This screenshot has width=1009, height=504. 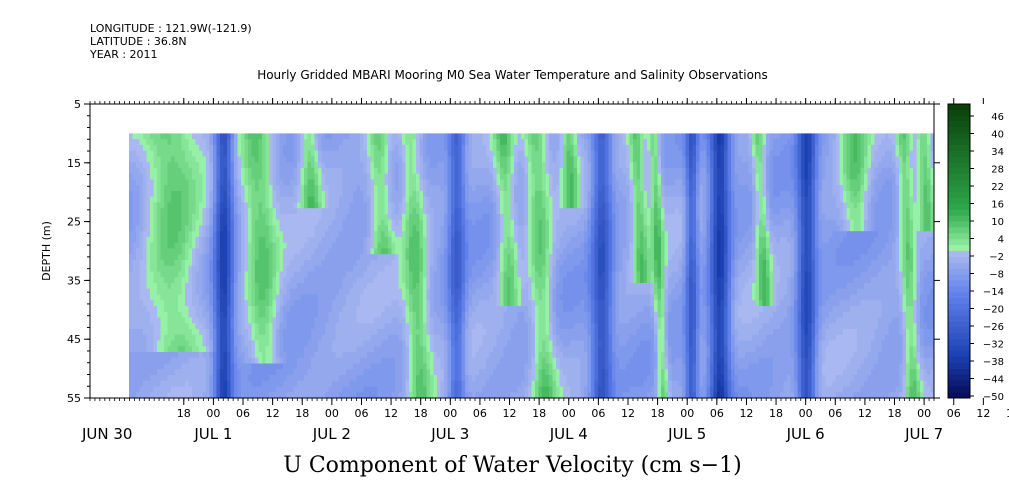 What do you see at coordinates (959, 395) in the screenshot?
I see `colorbar-swatch` at bounding box center [959, 395].